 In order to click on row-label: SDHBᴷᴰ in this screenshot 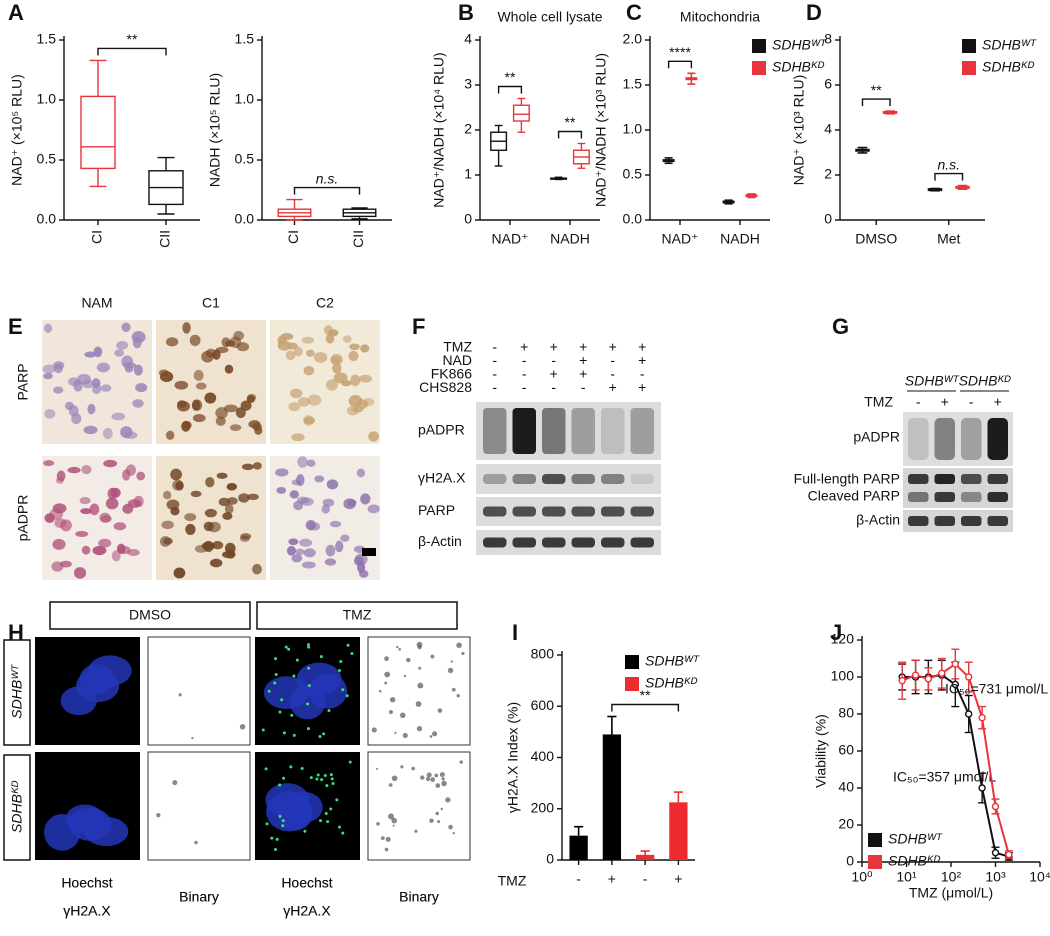, I will do `click(17, 807)`.